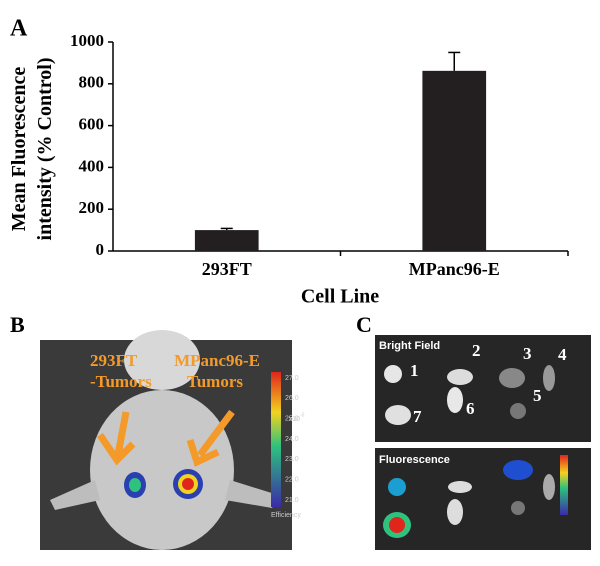 This screenshot has width=600, height=566. I want to click on tumor-label: 293FT, so click(114, 360).